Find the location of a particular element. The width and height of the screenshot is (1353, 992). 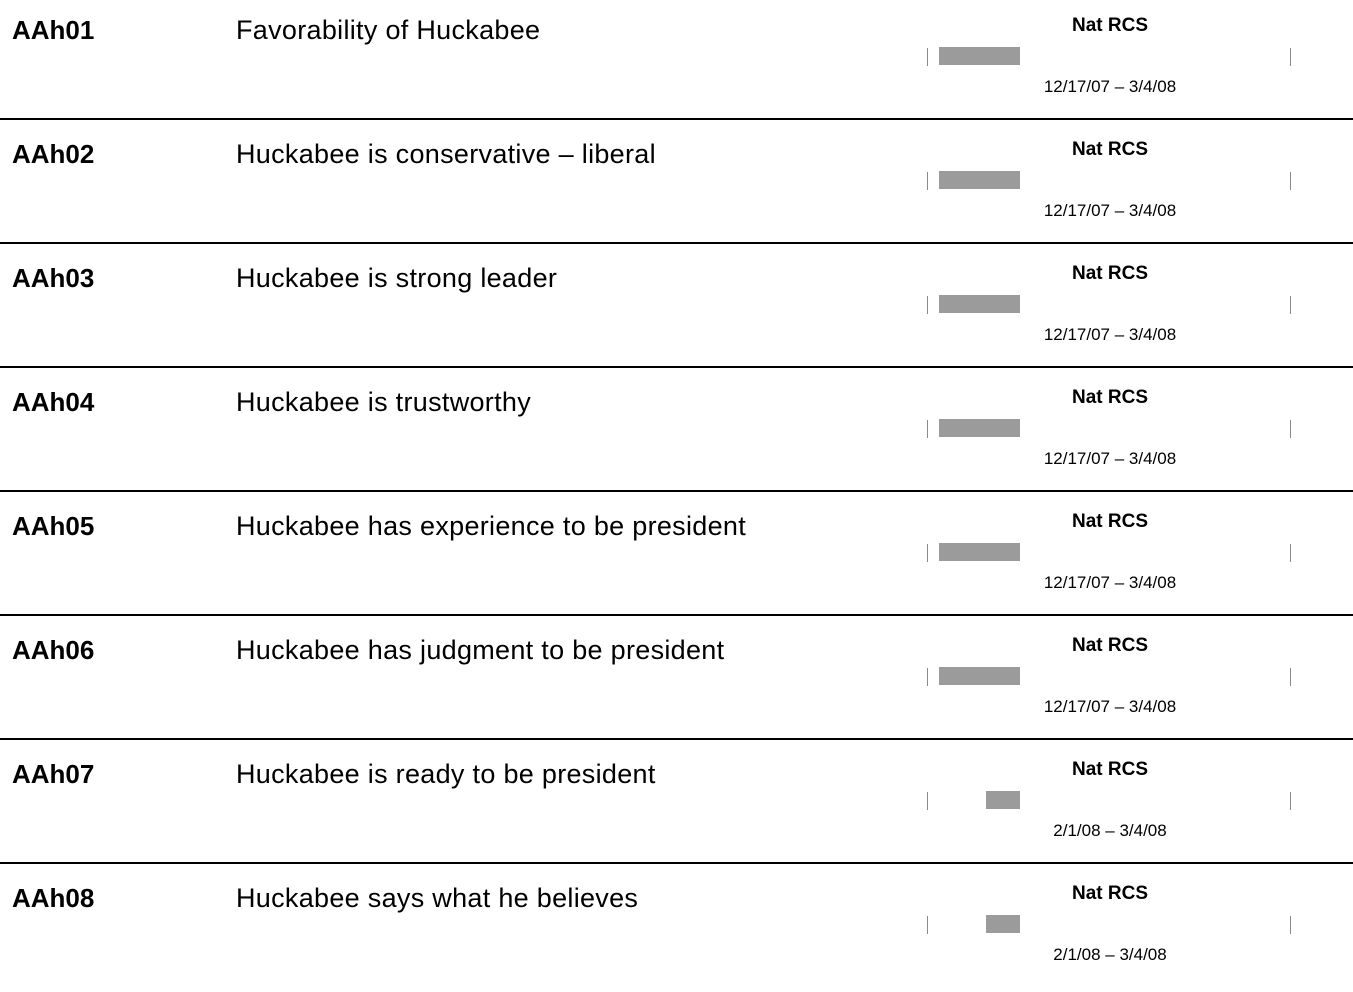

question-code: AAh01 is located at coordinates (53, 30).